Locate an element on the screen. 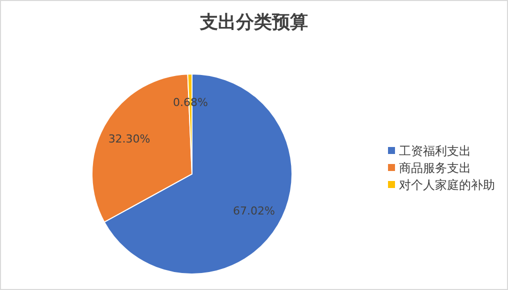  data-label: 67.02% is located at coordinates (253, 211).